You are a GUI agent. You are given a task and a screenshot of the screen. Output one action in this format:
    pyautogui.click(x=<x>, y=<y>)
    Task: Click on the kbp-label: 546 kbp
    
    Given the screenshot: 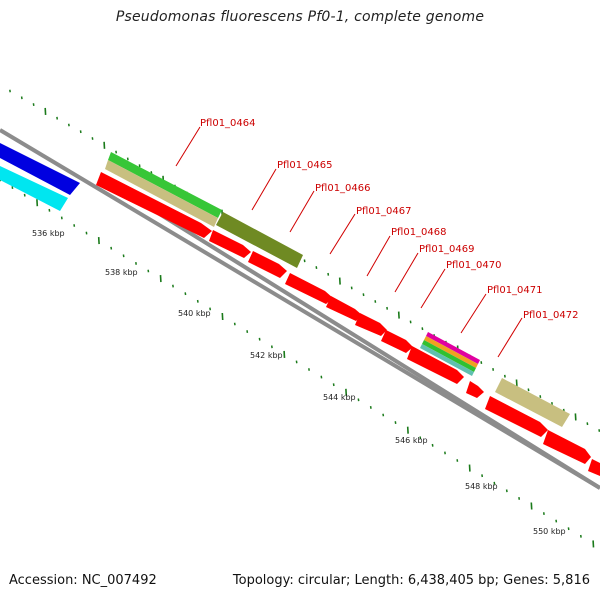 What is the action you would take?
    pyautogui.click(x=411, y=440)
    